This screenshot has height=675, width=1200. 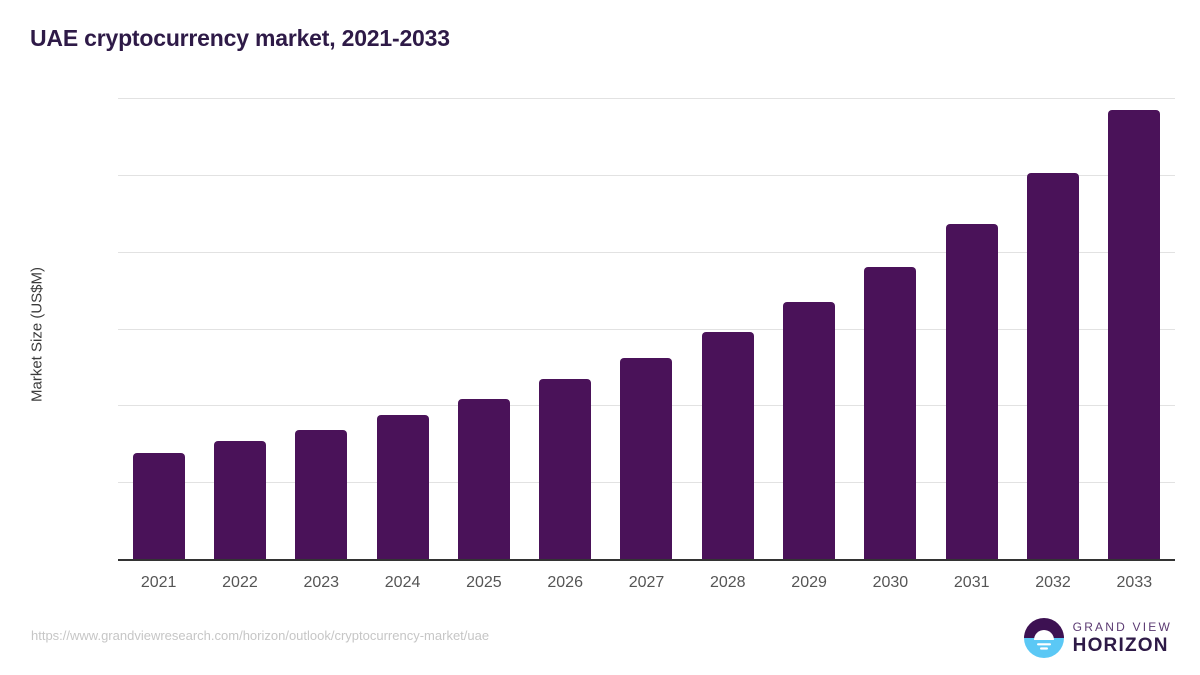 What do you see at coordinates (971, 582) in the screenshot?
I see `x-tick-label: 2031` at bounding box center [971, 582].